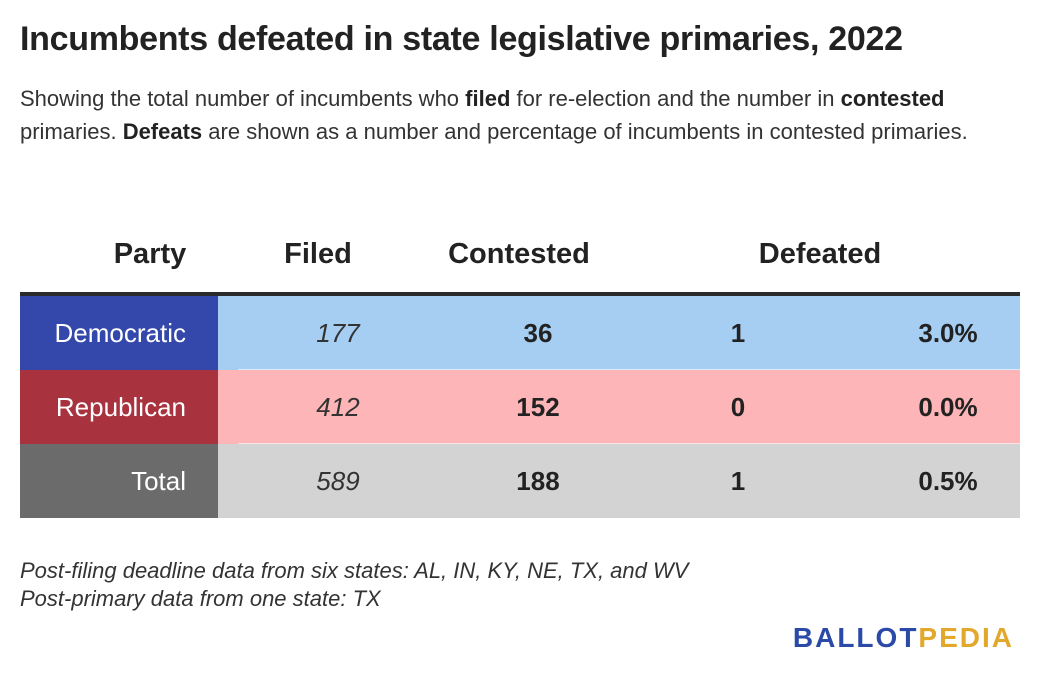  Describe the element at coordinates (119, 407) in the screenshot. I see `party-cell: Republican` at that location.